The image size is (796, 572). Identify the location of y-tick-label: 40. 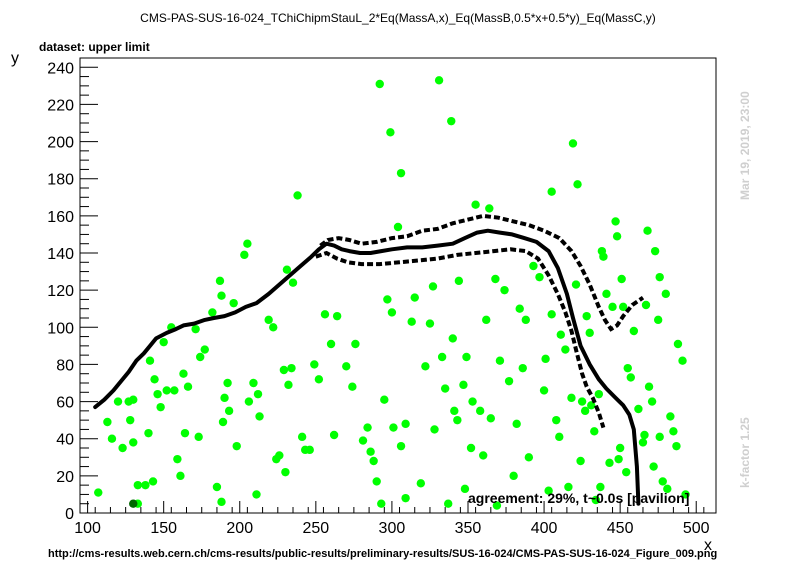
(65, 440).